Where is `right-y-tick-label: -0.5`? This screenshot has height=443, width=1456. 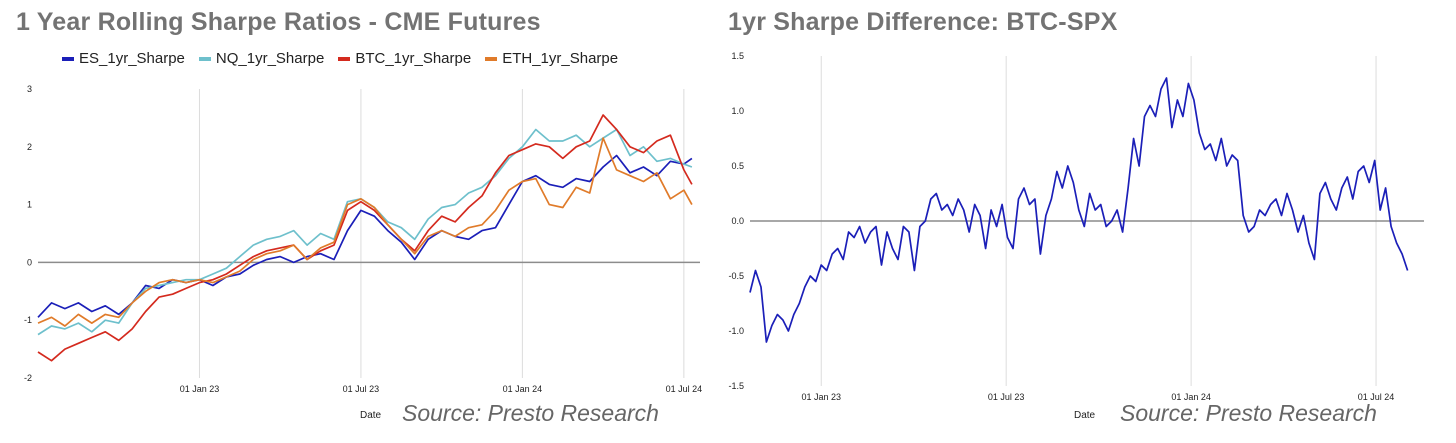
right-y-tick-label: -0.5 is located at coordinates (736, 276).